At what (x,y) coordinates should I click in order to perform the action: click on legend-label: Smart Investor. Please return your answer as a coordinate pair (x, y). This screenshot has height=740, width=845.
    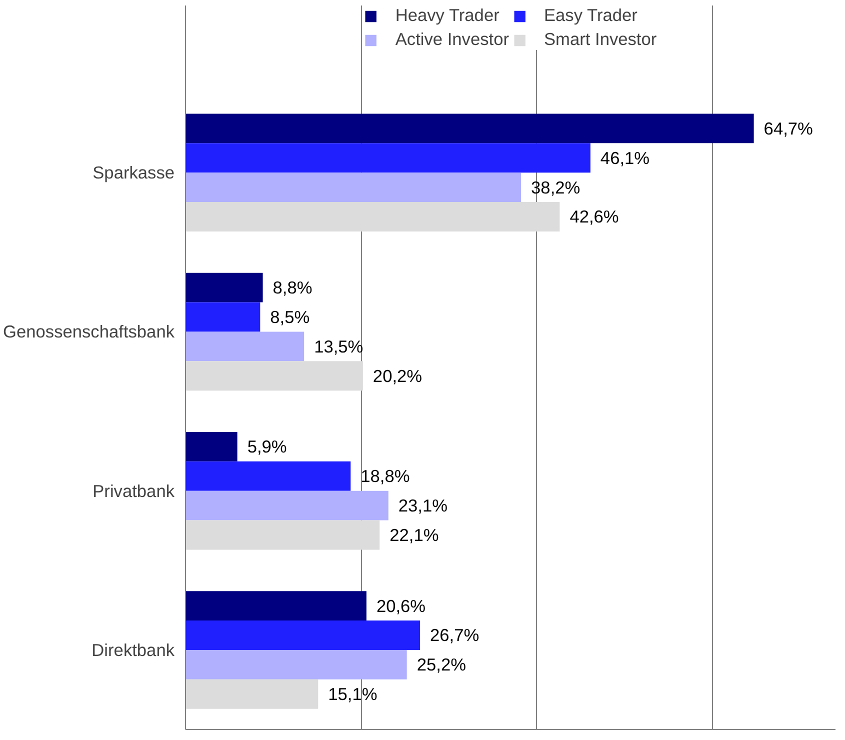
    Looking at the image, I should click on (600, 39).